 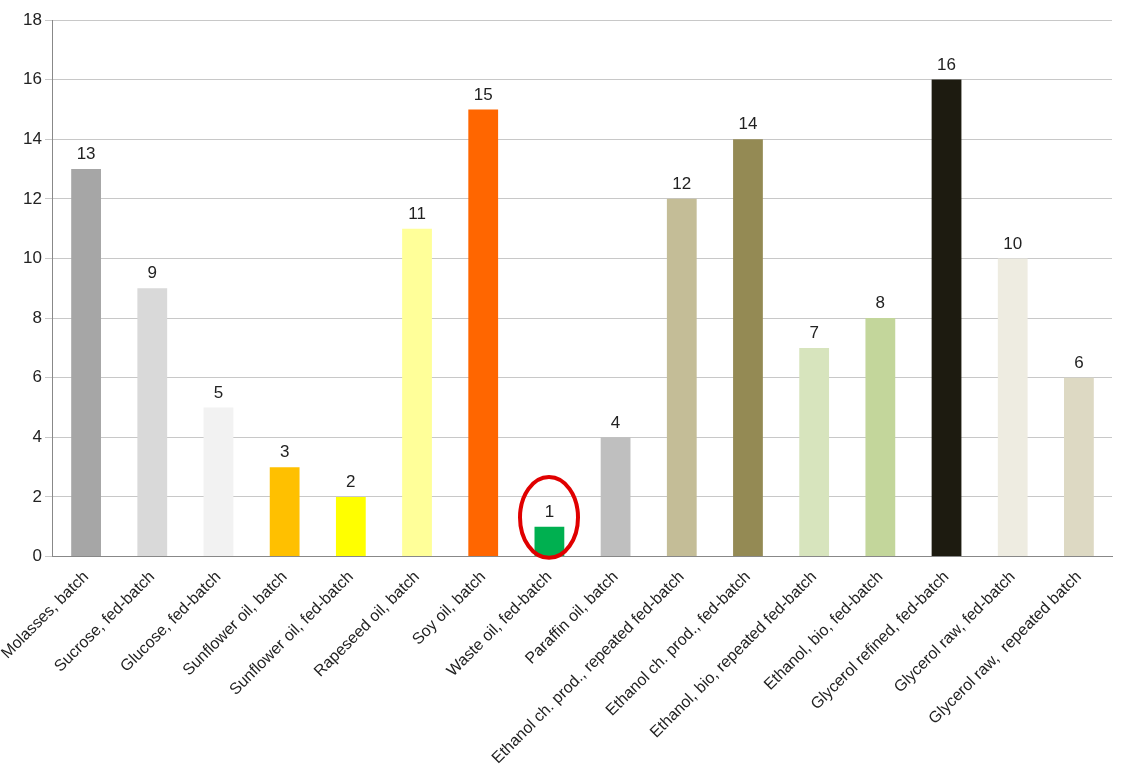 I want to click on data-label: 1, so click(x=549, y=511).